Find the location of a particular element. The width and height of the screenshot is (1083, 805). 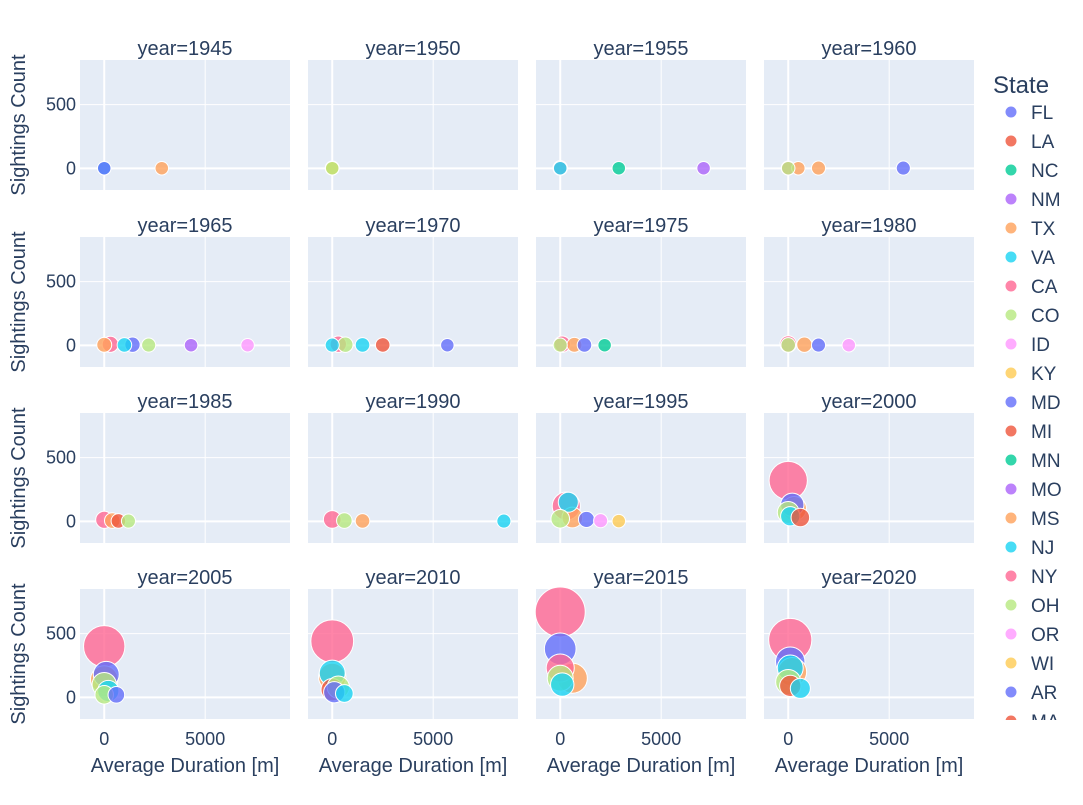

bubble-NJ-2020 is located at coordinates (800, 688).